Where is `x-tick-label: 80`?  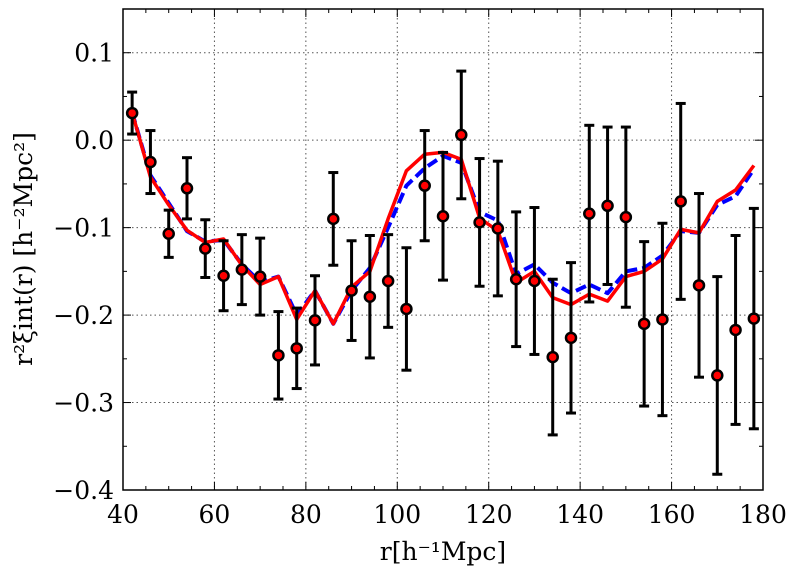 x-tick-label: 80 is located at coordinates (306, 514).